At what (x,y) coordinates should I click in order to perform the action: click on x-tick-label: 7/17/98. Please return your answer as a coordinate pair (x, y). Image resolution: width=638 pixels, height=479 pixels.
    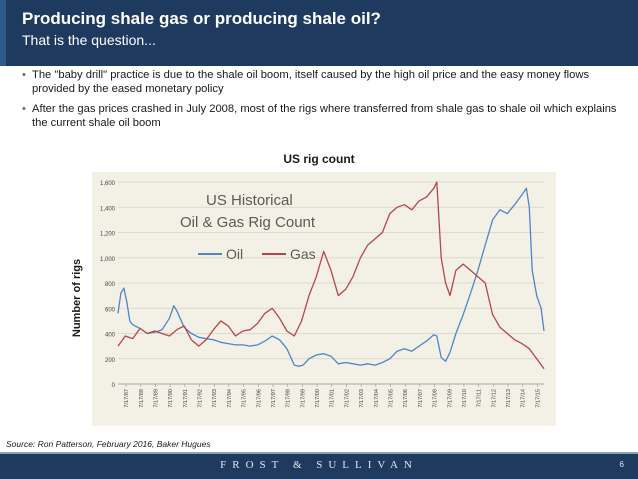
    Looking at the image, I should click on (289, 398).